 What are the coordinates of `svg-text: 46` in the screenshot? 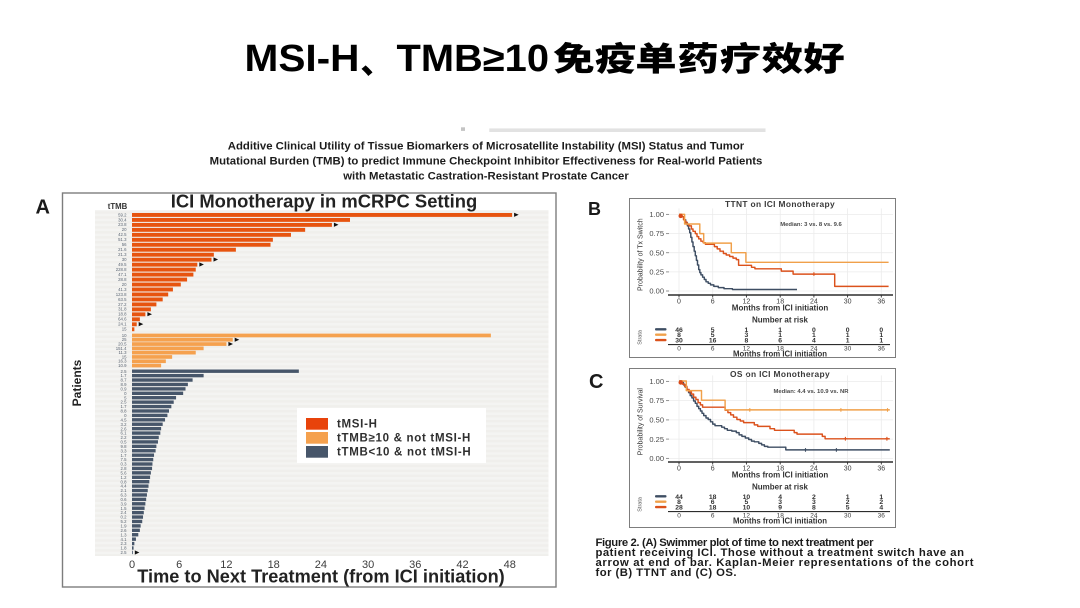 It's located at (679, 330).